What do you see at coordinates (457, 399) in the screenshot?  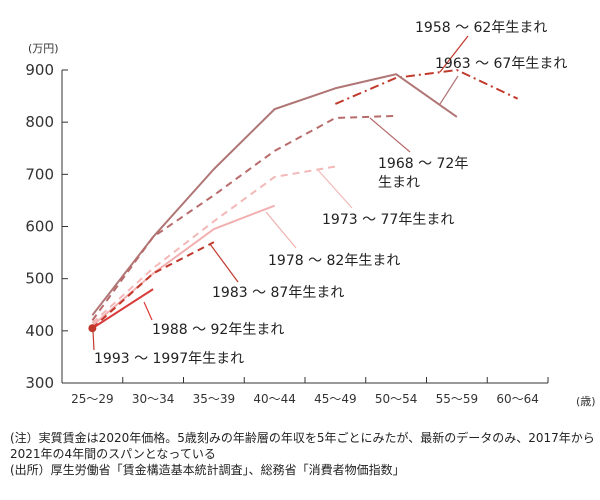 I see `x-tick-label: 55～59` at bounding box center [457, 399].